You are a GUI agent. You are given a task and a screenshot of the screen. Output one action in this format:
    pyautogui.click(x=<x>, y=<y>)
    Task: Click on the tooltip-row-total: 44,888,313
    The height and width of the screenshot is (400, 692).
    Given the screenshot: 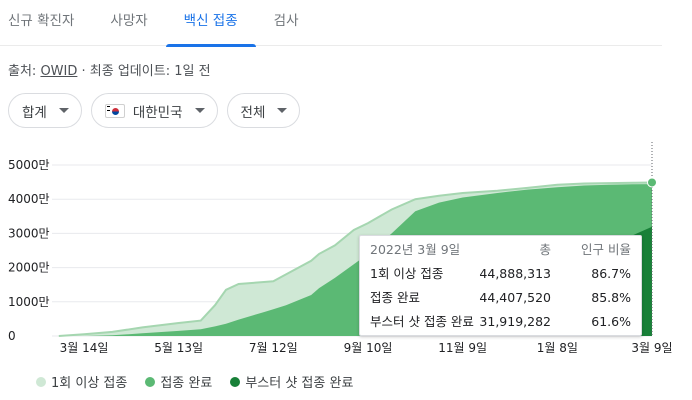 What is the action you would take?
    pyautogui.click(x=515, y=273)
    